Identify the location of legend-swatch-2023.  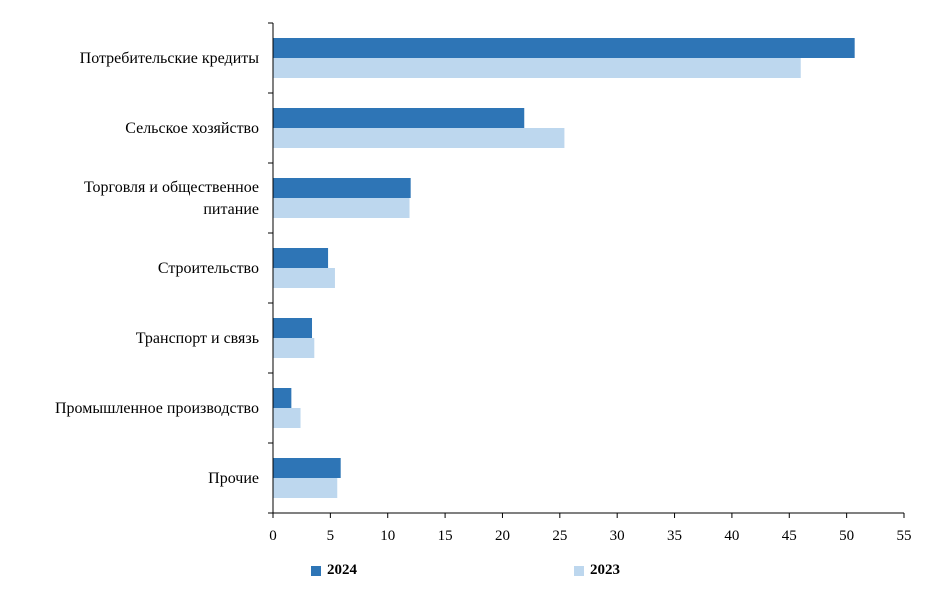
(579, 570).